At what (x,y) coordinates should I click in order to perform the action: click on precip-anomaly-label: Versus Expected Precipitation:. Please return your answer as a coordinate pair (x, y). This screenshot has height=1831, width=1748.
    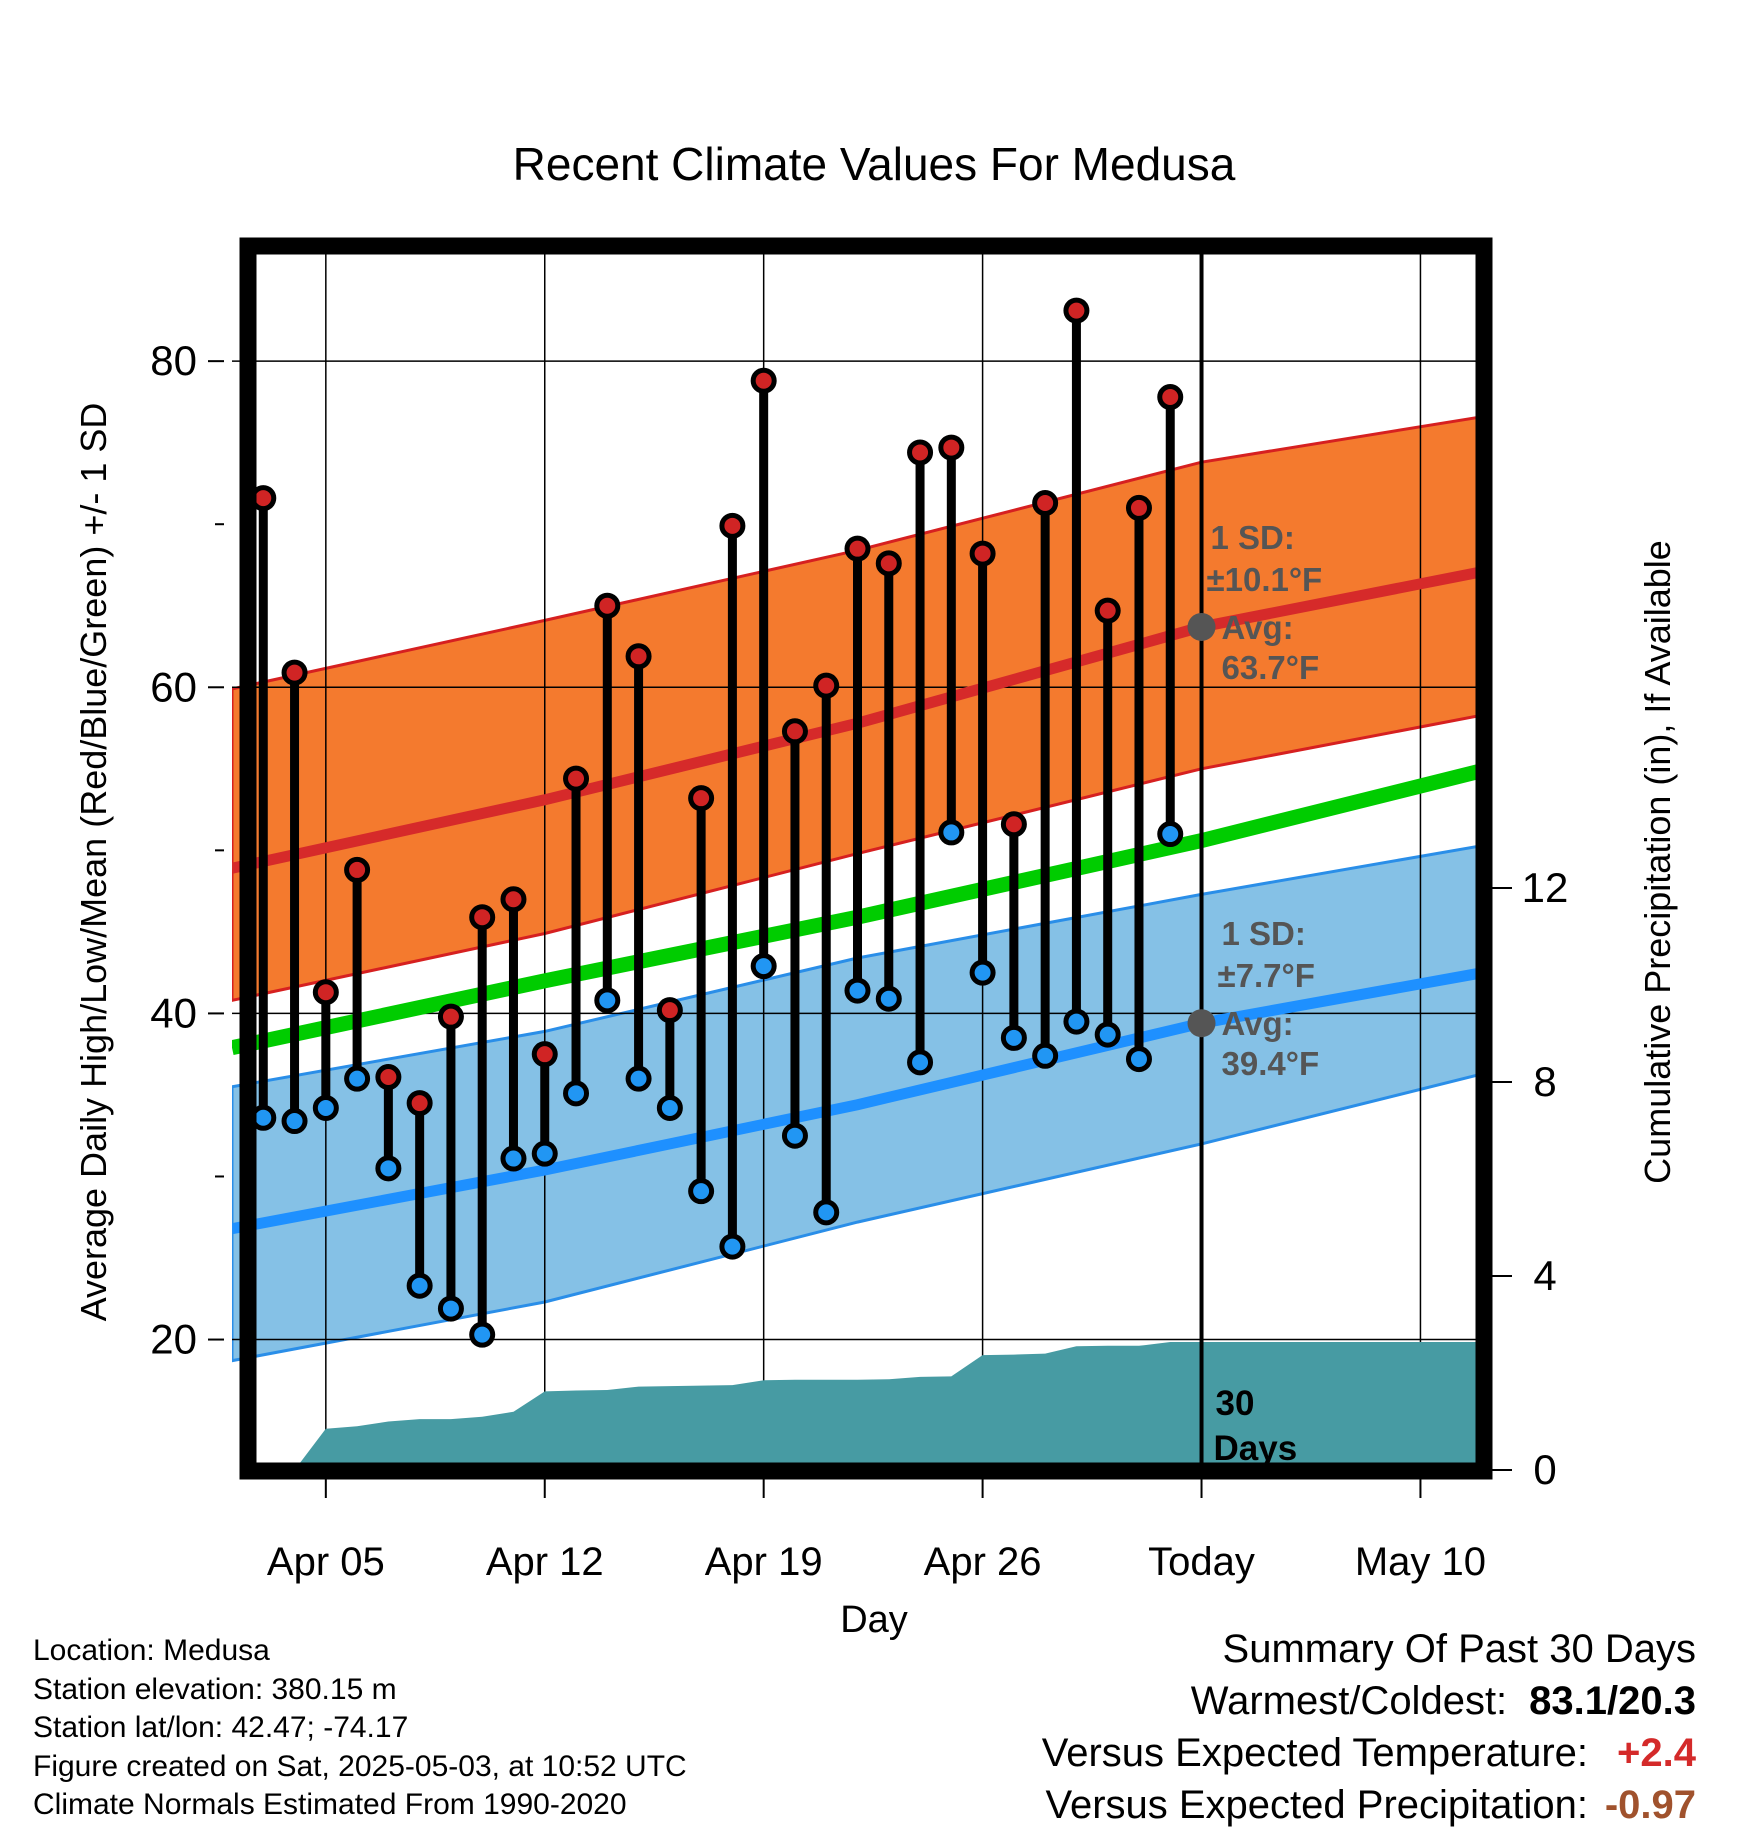
    Looking at the image, I should click on (1316, 1805).